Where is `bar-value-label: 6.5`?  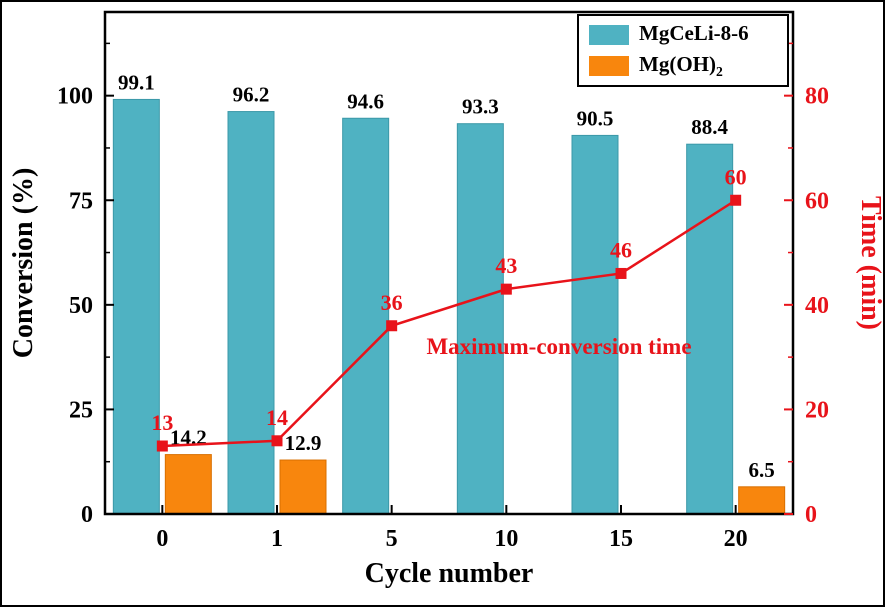
bar-value-label: 6.5 is located at coordinates (762, 470).